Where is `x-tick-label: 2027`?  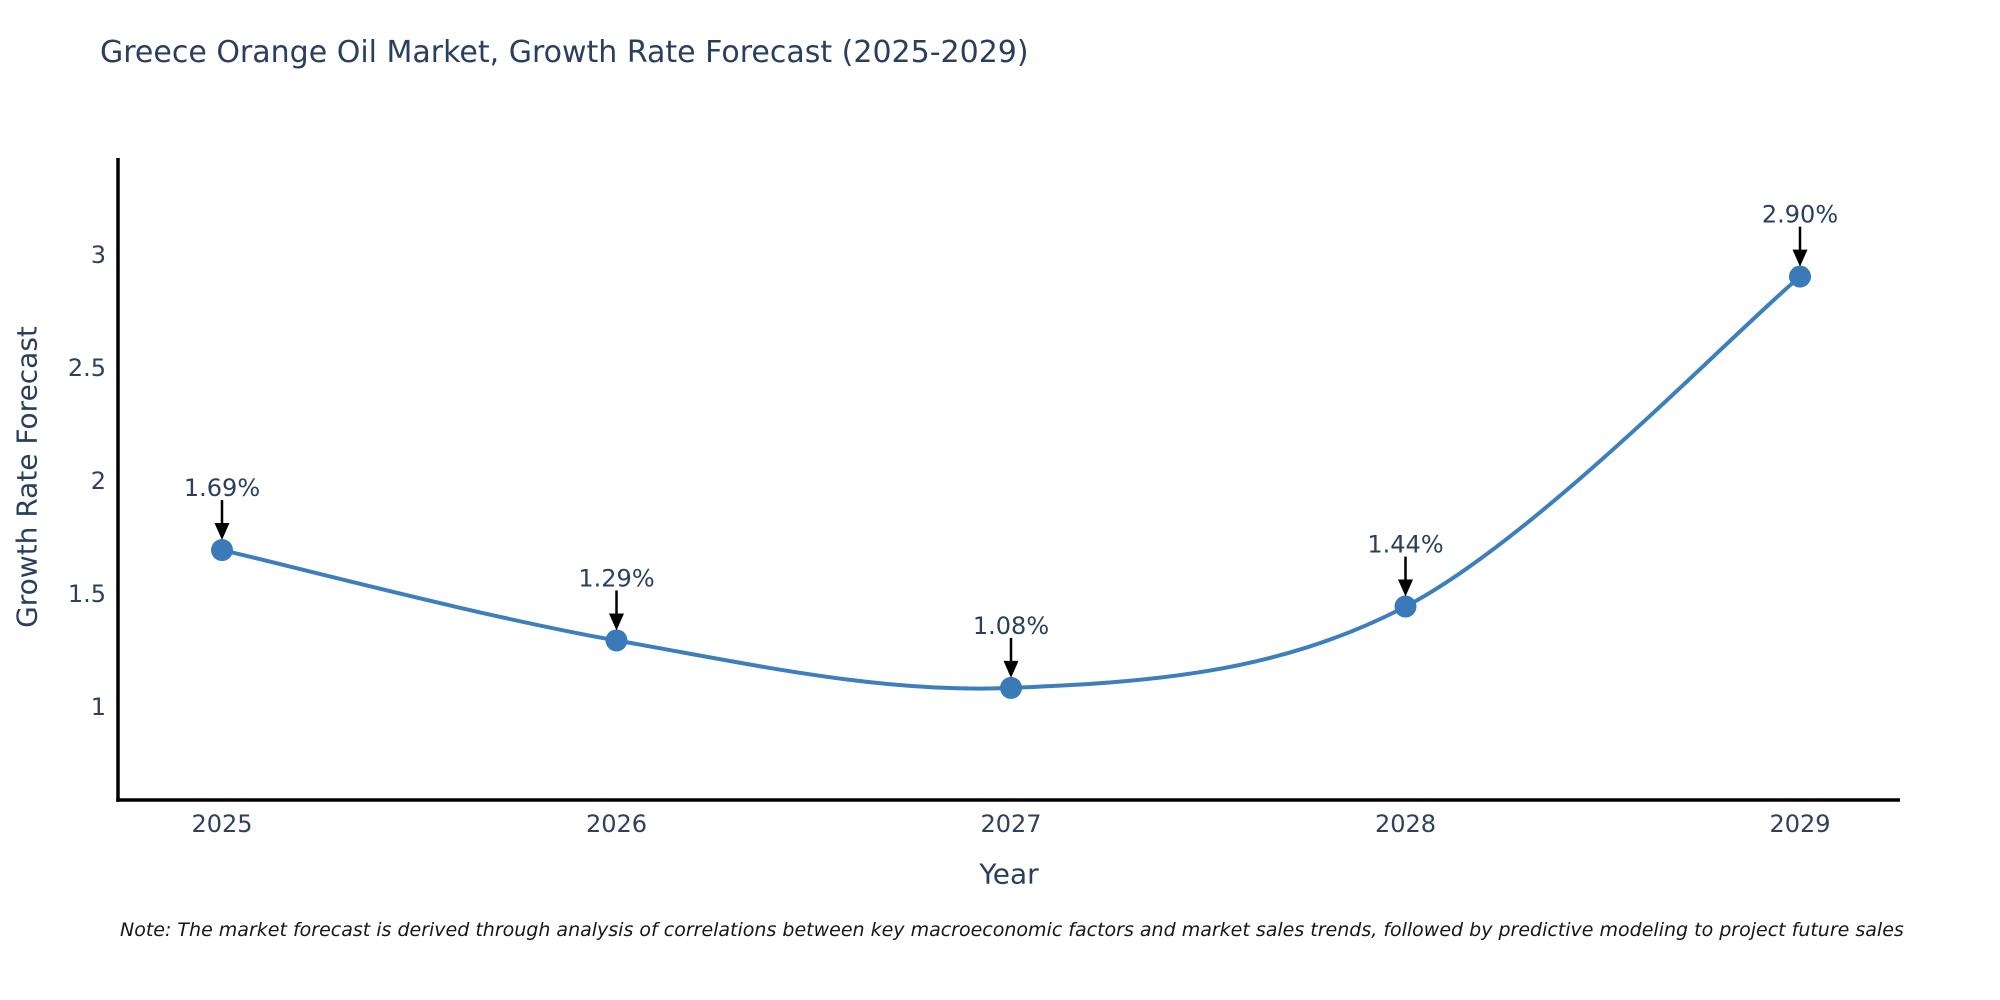 x-tick-label: 2027 is located at coordinates (1010, 824).